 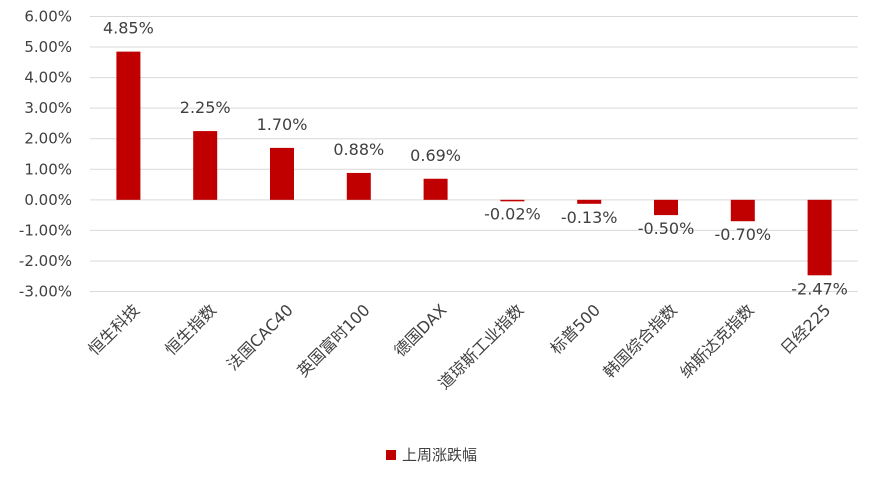 I want to click on data-label: -2.47%, so click(x=819, y=288).